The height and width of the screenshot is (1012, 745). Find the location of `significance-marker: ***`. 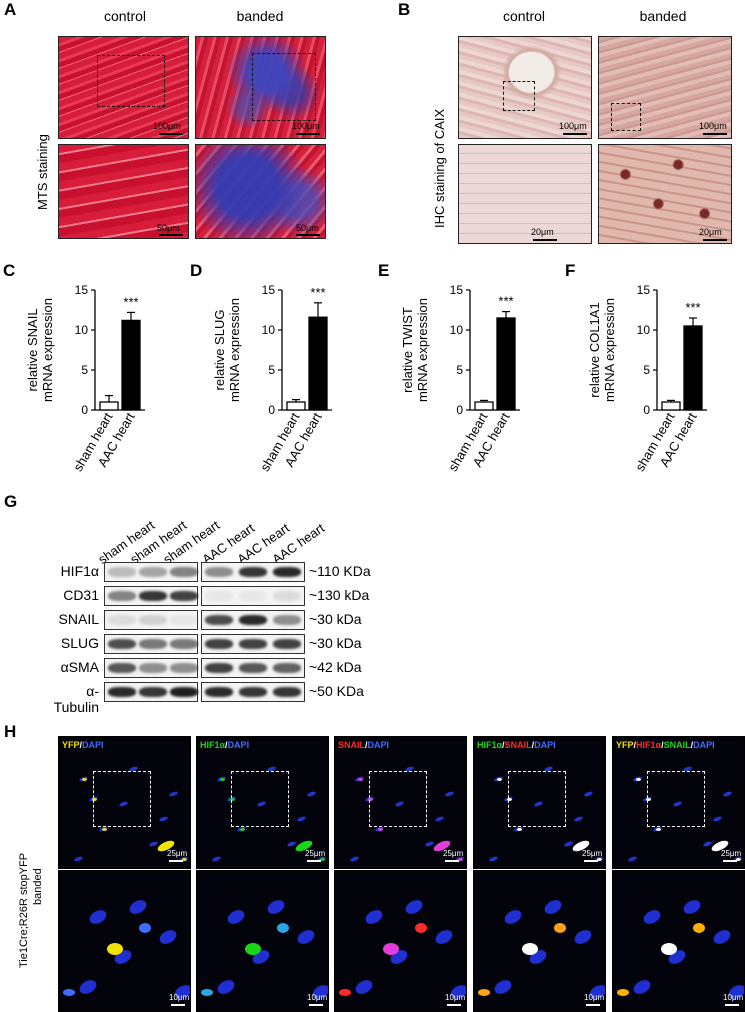

significance-marker: *** is located at coordinates (505, 301).